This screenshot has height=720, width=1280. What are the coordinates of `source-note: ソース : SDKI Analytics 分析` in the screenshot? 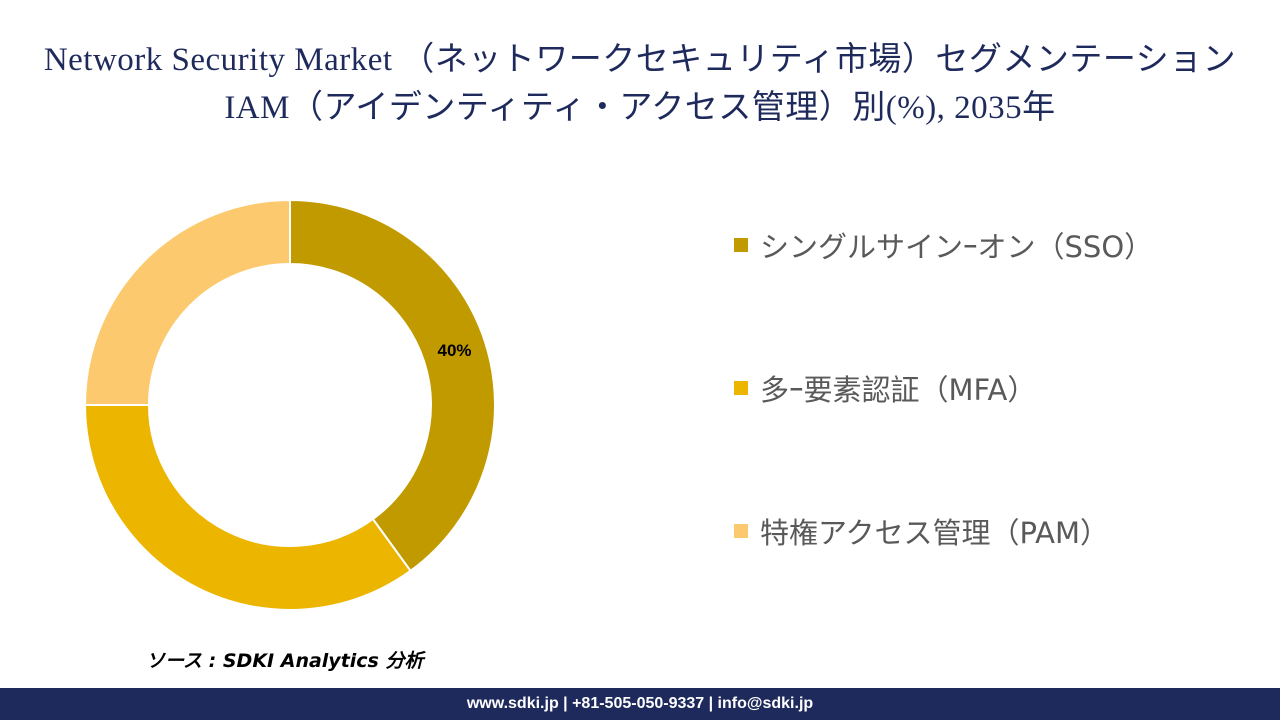 It's located at (285, 661).